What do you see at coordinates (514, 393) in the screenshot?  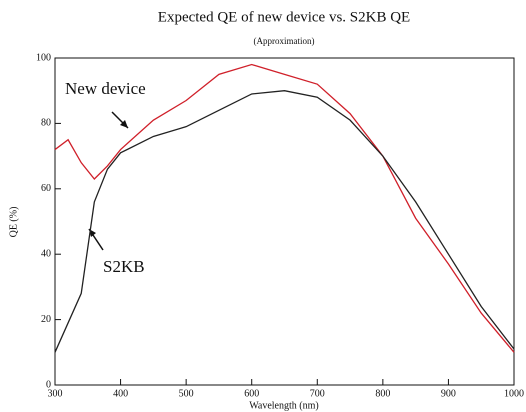 I see `x-tick-label: 1000` at bounding box center [514, 393].